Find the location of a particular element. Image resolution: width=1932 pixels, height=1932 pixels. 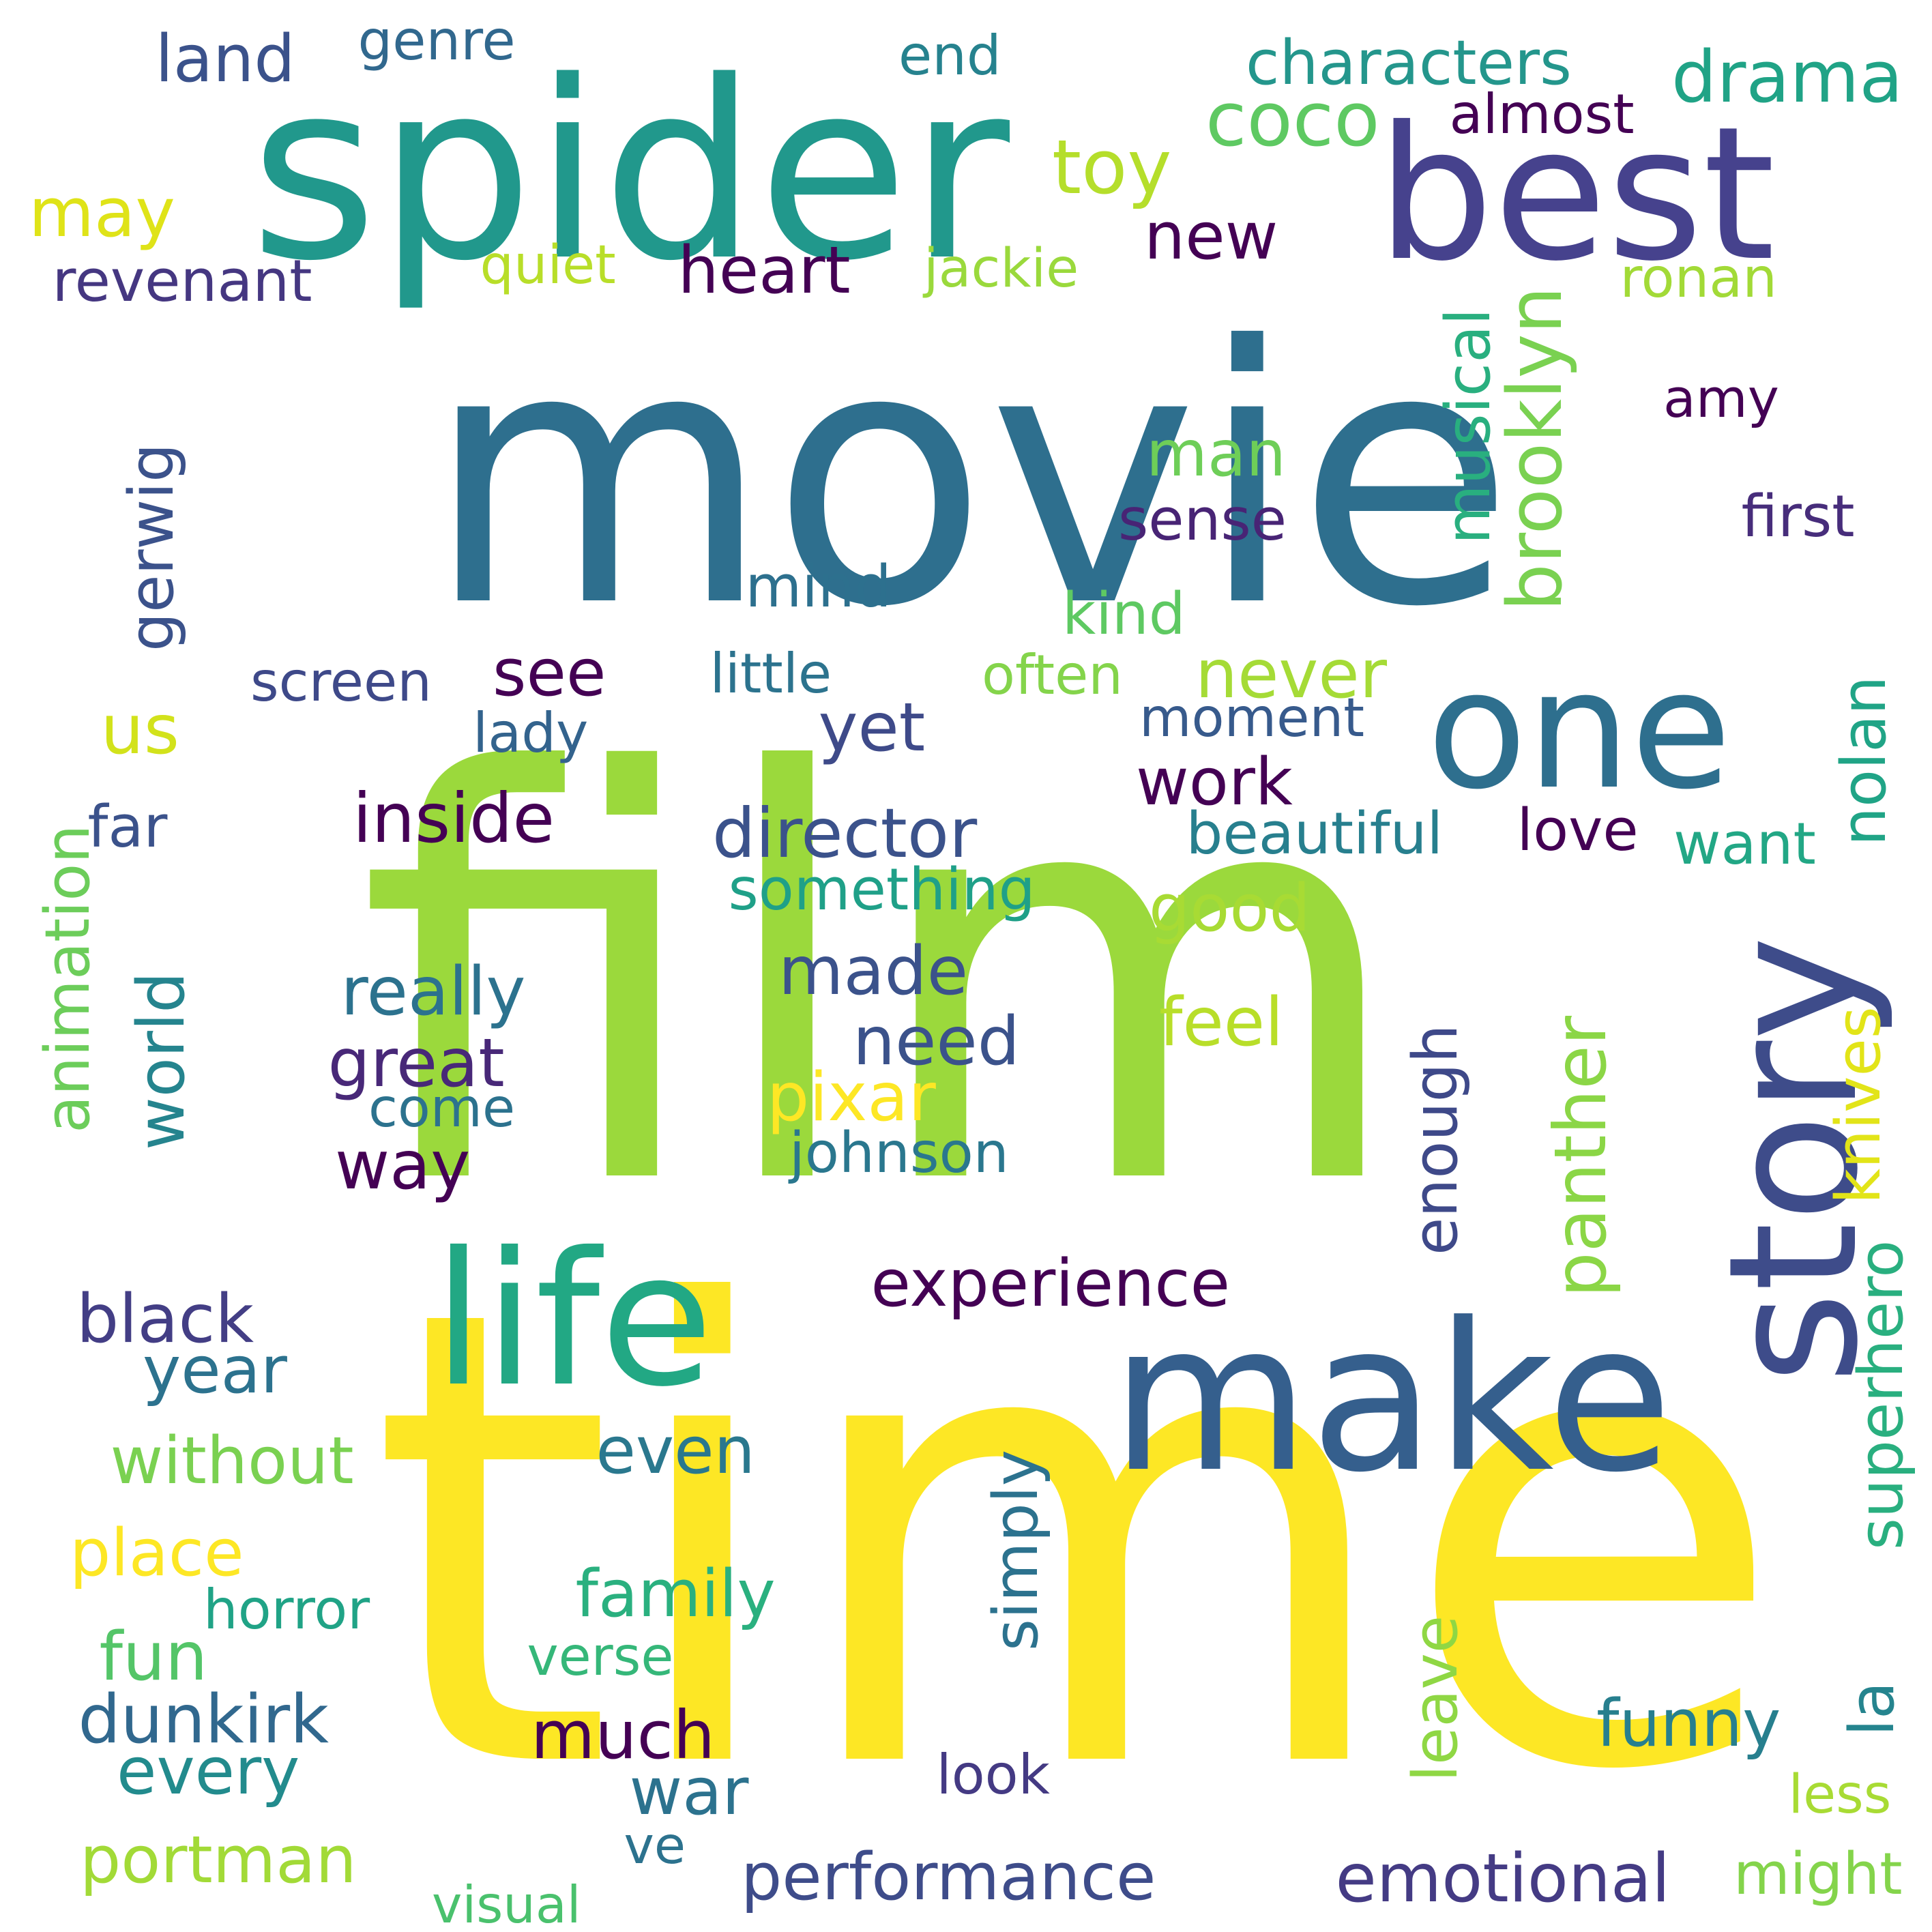

word-panther: panther is located at coordinates (1580, 1156).